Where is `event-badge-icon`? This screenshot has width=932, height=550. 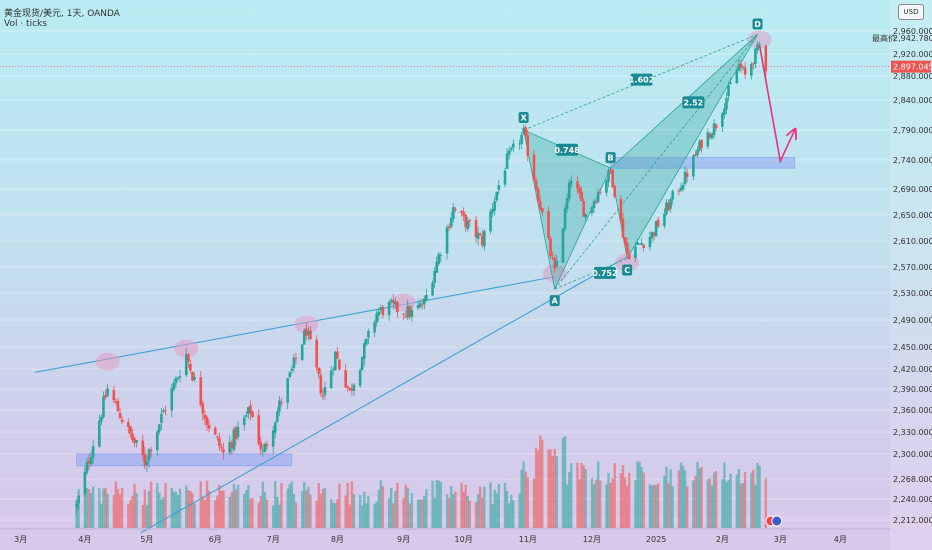
event-badge-icon is located at coordinates (774, 521).